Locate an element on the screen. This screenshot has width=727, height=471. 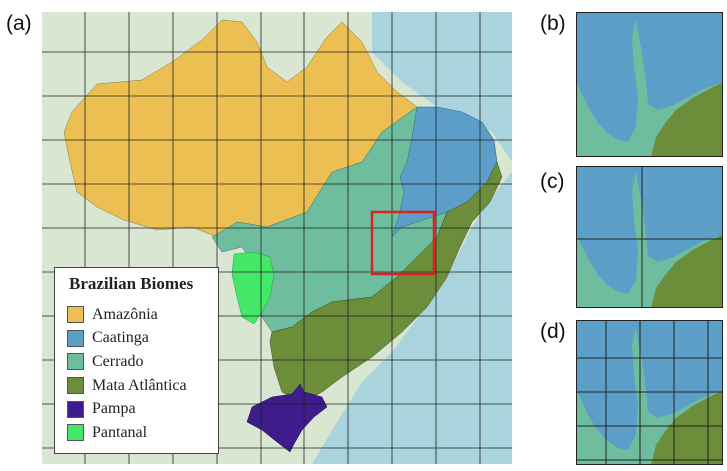
legend-title: Brazilian Biomes is located at coordinates (131, 283).